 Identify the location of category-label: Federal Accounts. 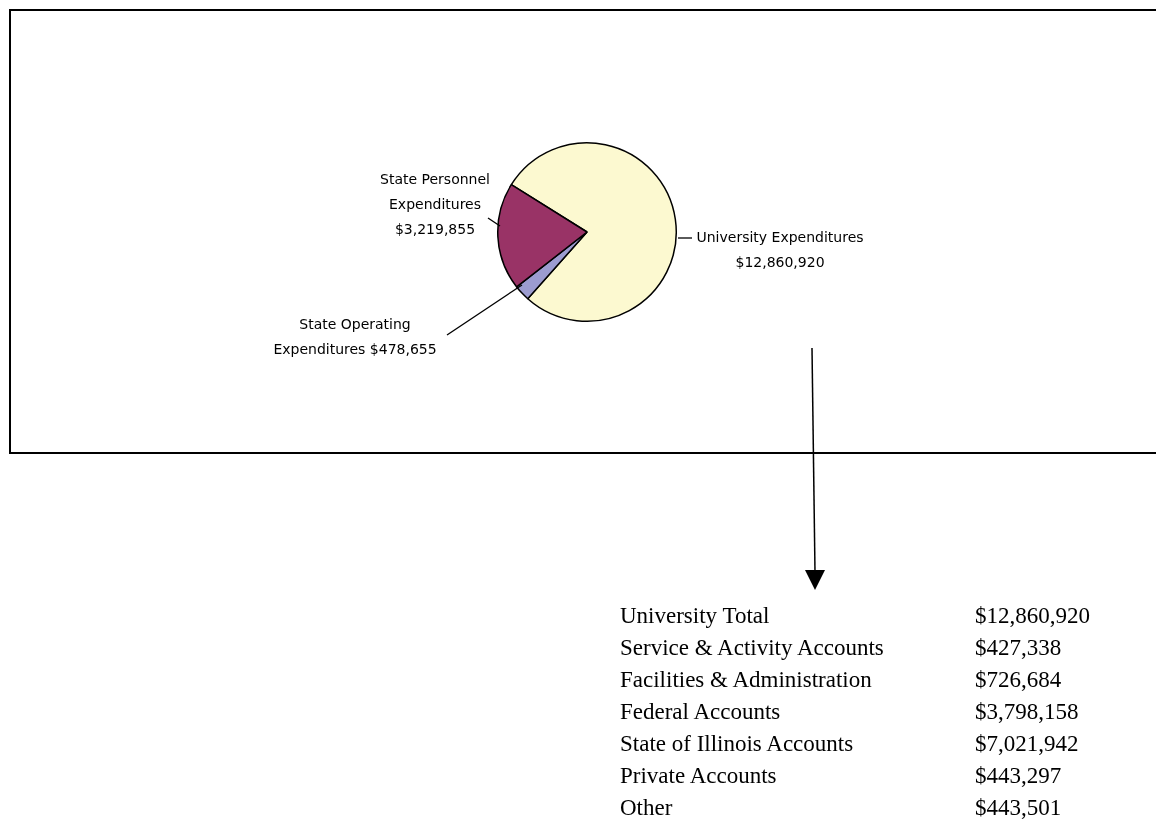
(701, 712).